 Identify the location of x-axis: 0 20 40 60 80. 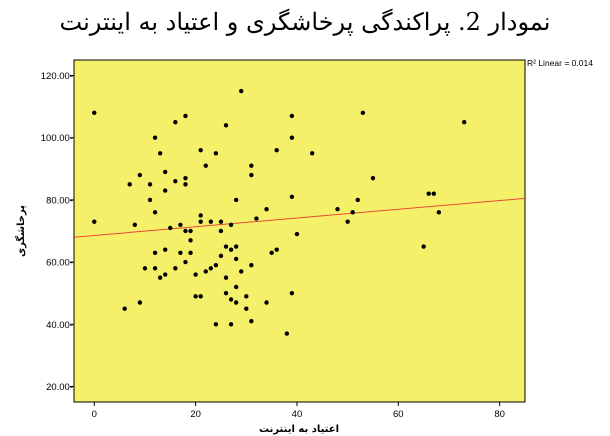
(298, 411).